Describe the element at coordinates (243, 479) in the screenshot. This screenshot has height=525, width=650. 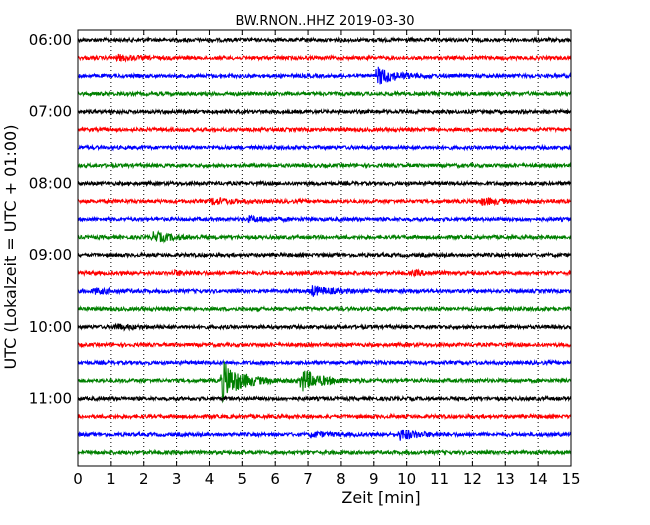
I see `x-tick-label: 5` at that location.